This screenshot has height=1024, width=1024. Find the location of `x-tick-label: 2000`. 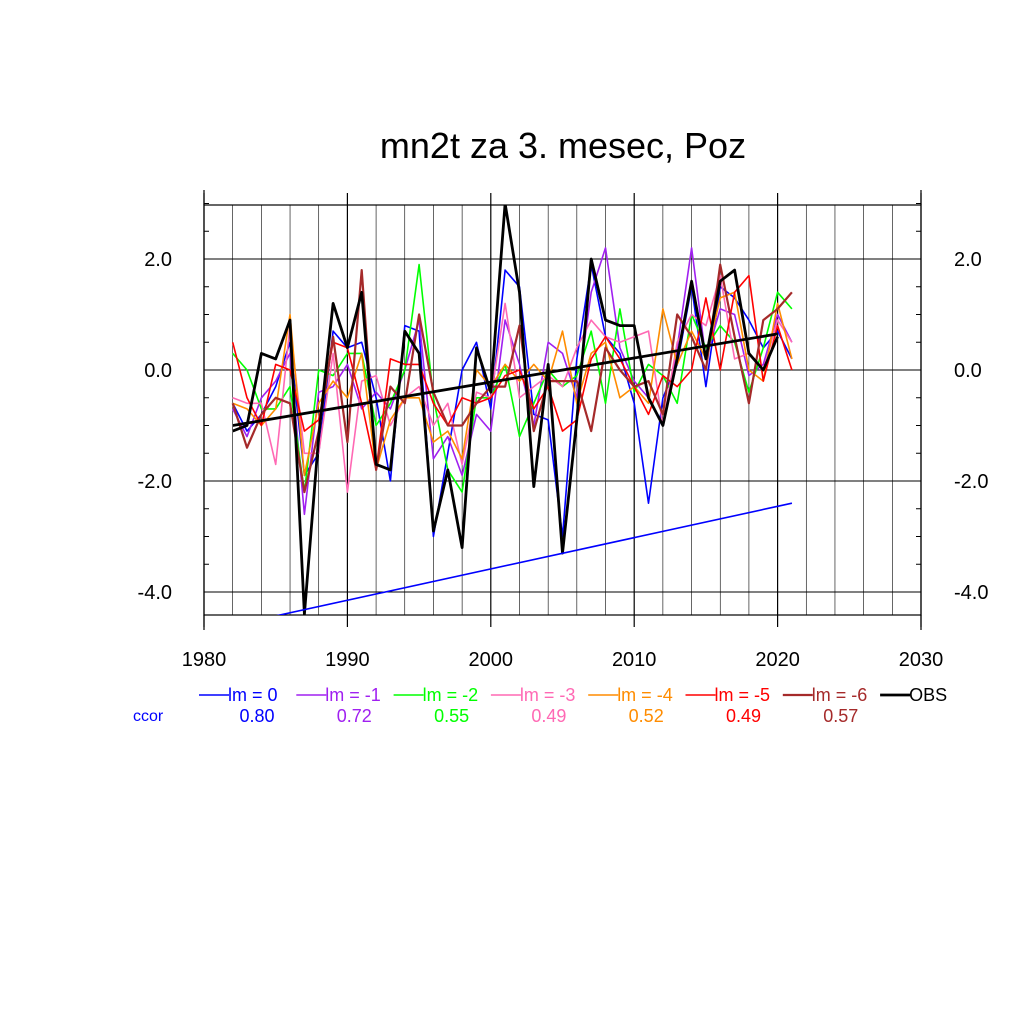

x-tick-label: 2000 is located at coordinates (491, 660).